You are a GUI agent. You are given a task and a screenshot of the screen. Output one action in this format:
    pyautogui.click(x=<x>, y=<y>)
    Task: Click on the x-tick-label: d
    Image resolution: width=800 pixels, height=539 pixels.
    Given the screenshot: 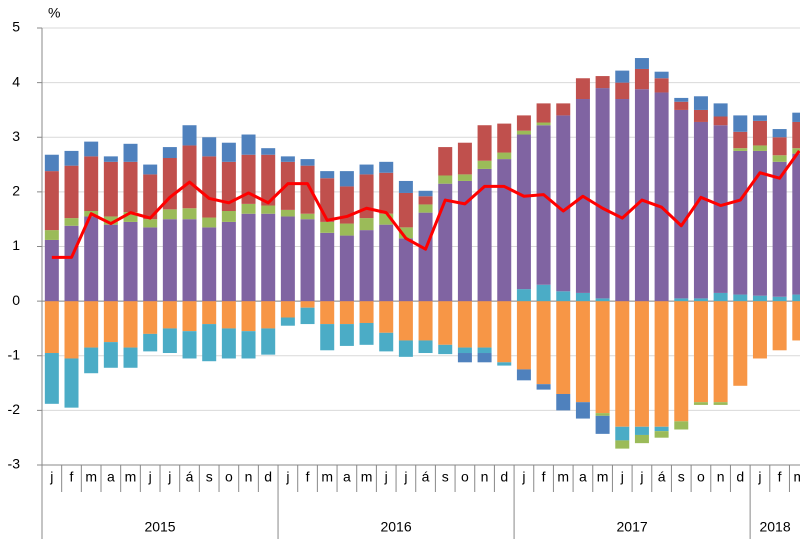 What is the action you would take?
    pyautogui.click(x=740, y=477)
    